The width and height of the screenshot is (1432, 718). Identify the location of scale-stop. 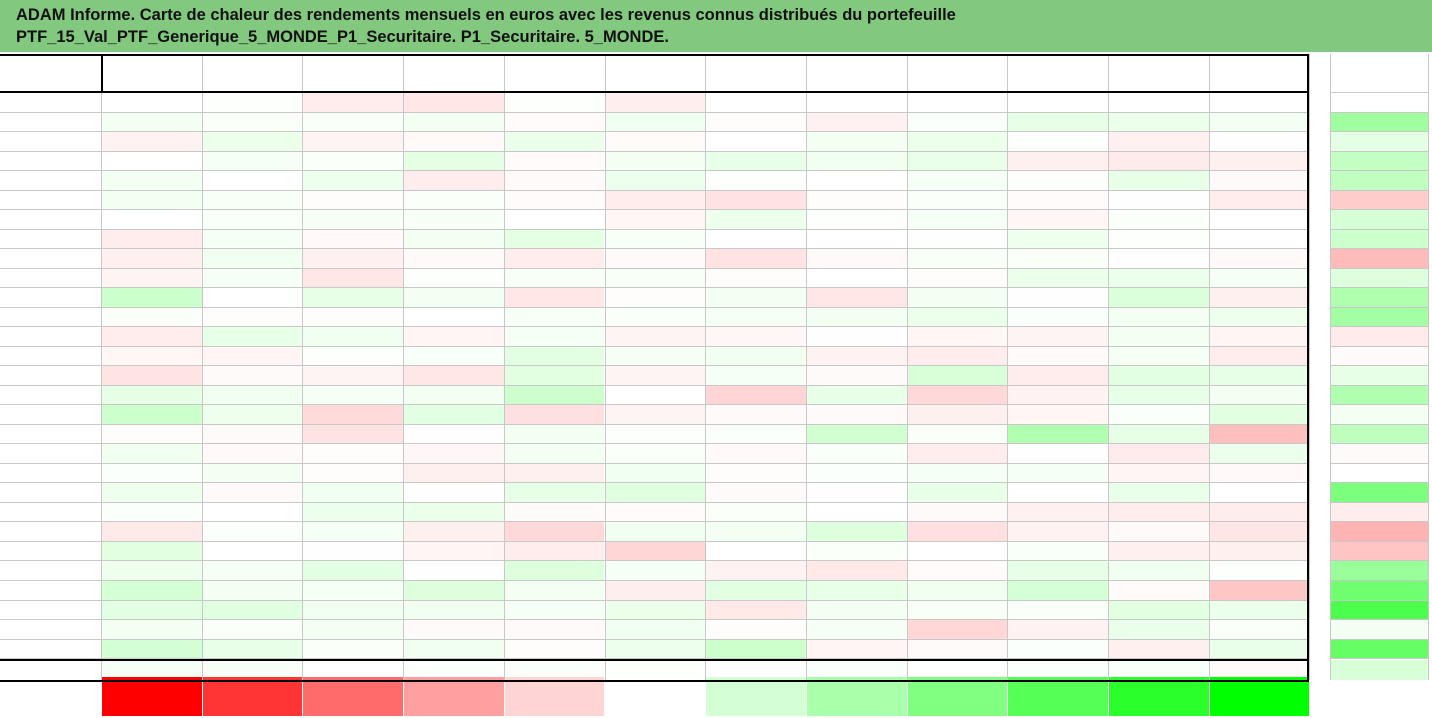
(1058, 696).